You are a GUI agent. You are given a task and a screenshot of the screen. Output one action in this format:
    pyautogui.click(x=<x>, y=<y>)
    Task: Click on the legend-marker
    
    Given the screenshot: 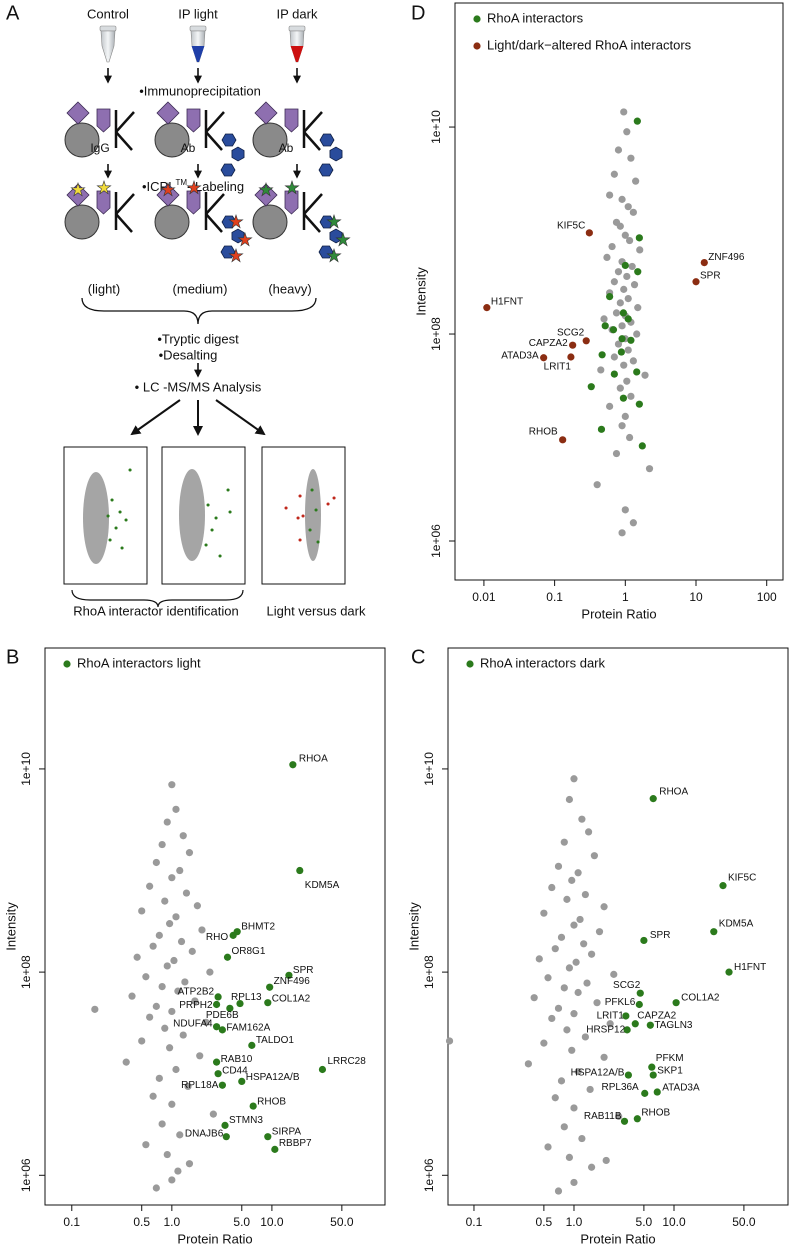 What is the action you would take?
    pyautogui.click(x=470, y=664)
    